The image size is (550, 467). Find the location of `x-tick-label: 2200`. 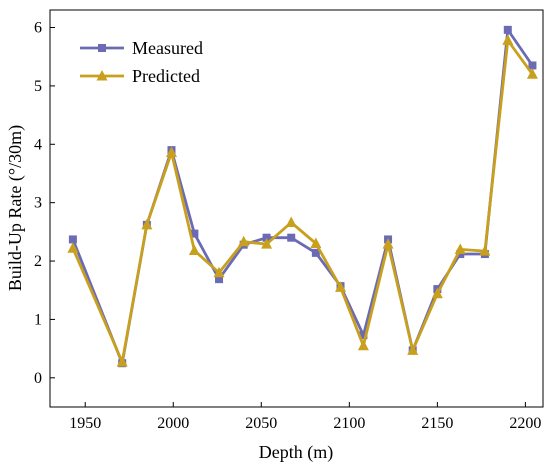

x-tick-label: 2200 is located at coordinates (525, 423).